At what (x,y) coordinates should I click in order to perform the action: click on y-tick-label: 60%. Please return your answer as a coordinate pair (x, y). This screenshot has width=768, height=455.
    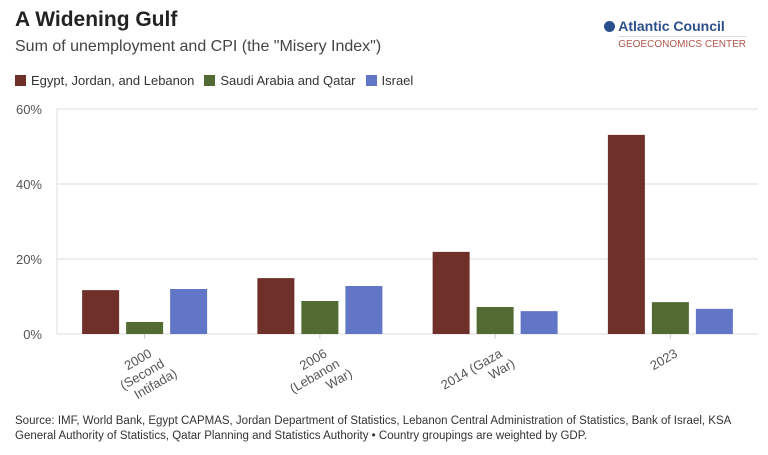
    Looking at the image, I should click on (29, 109).